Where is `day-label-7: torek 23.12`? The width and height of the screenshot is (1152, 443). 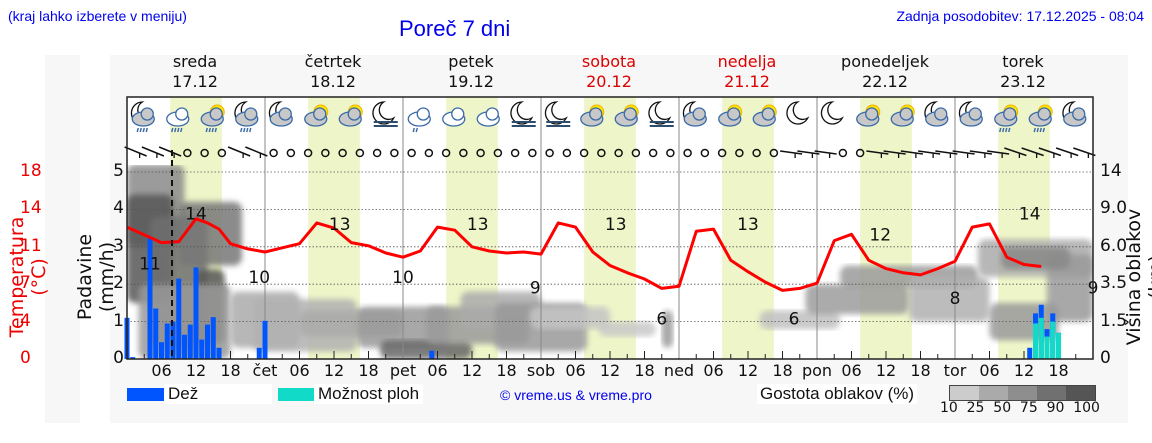
day-label-7: torek 23.12 is located at coordinates (1023, 72).